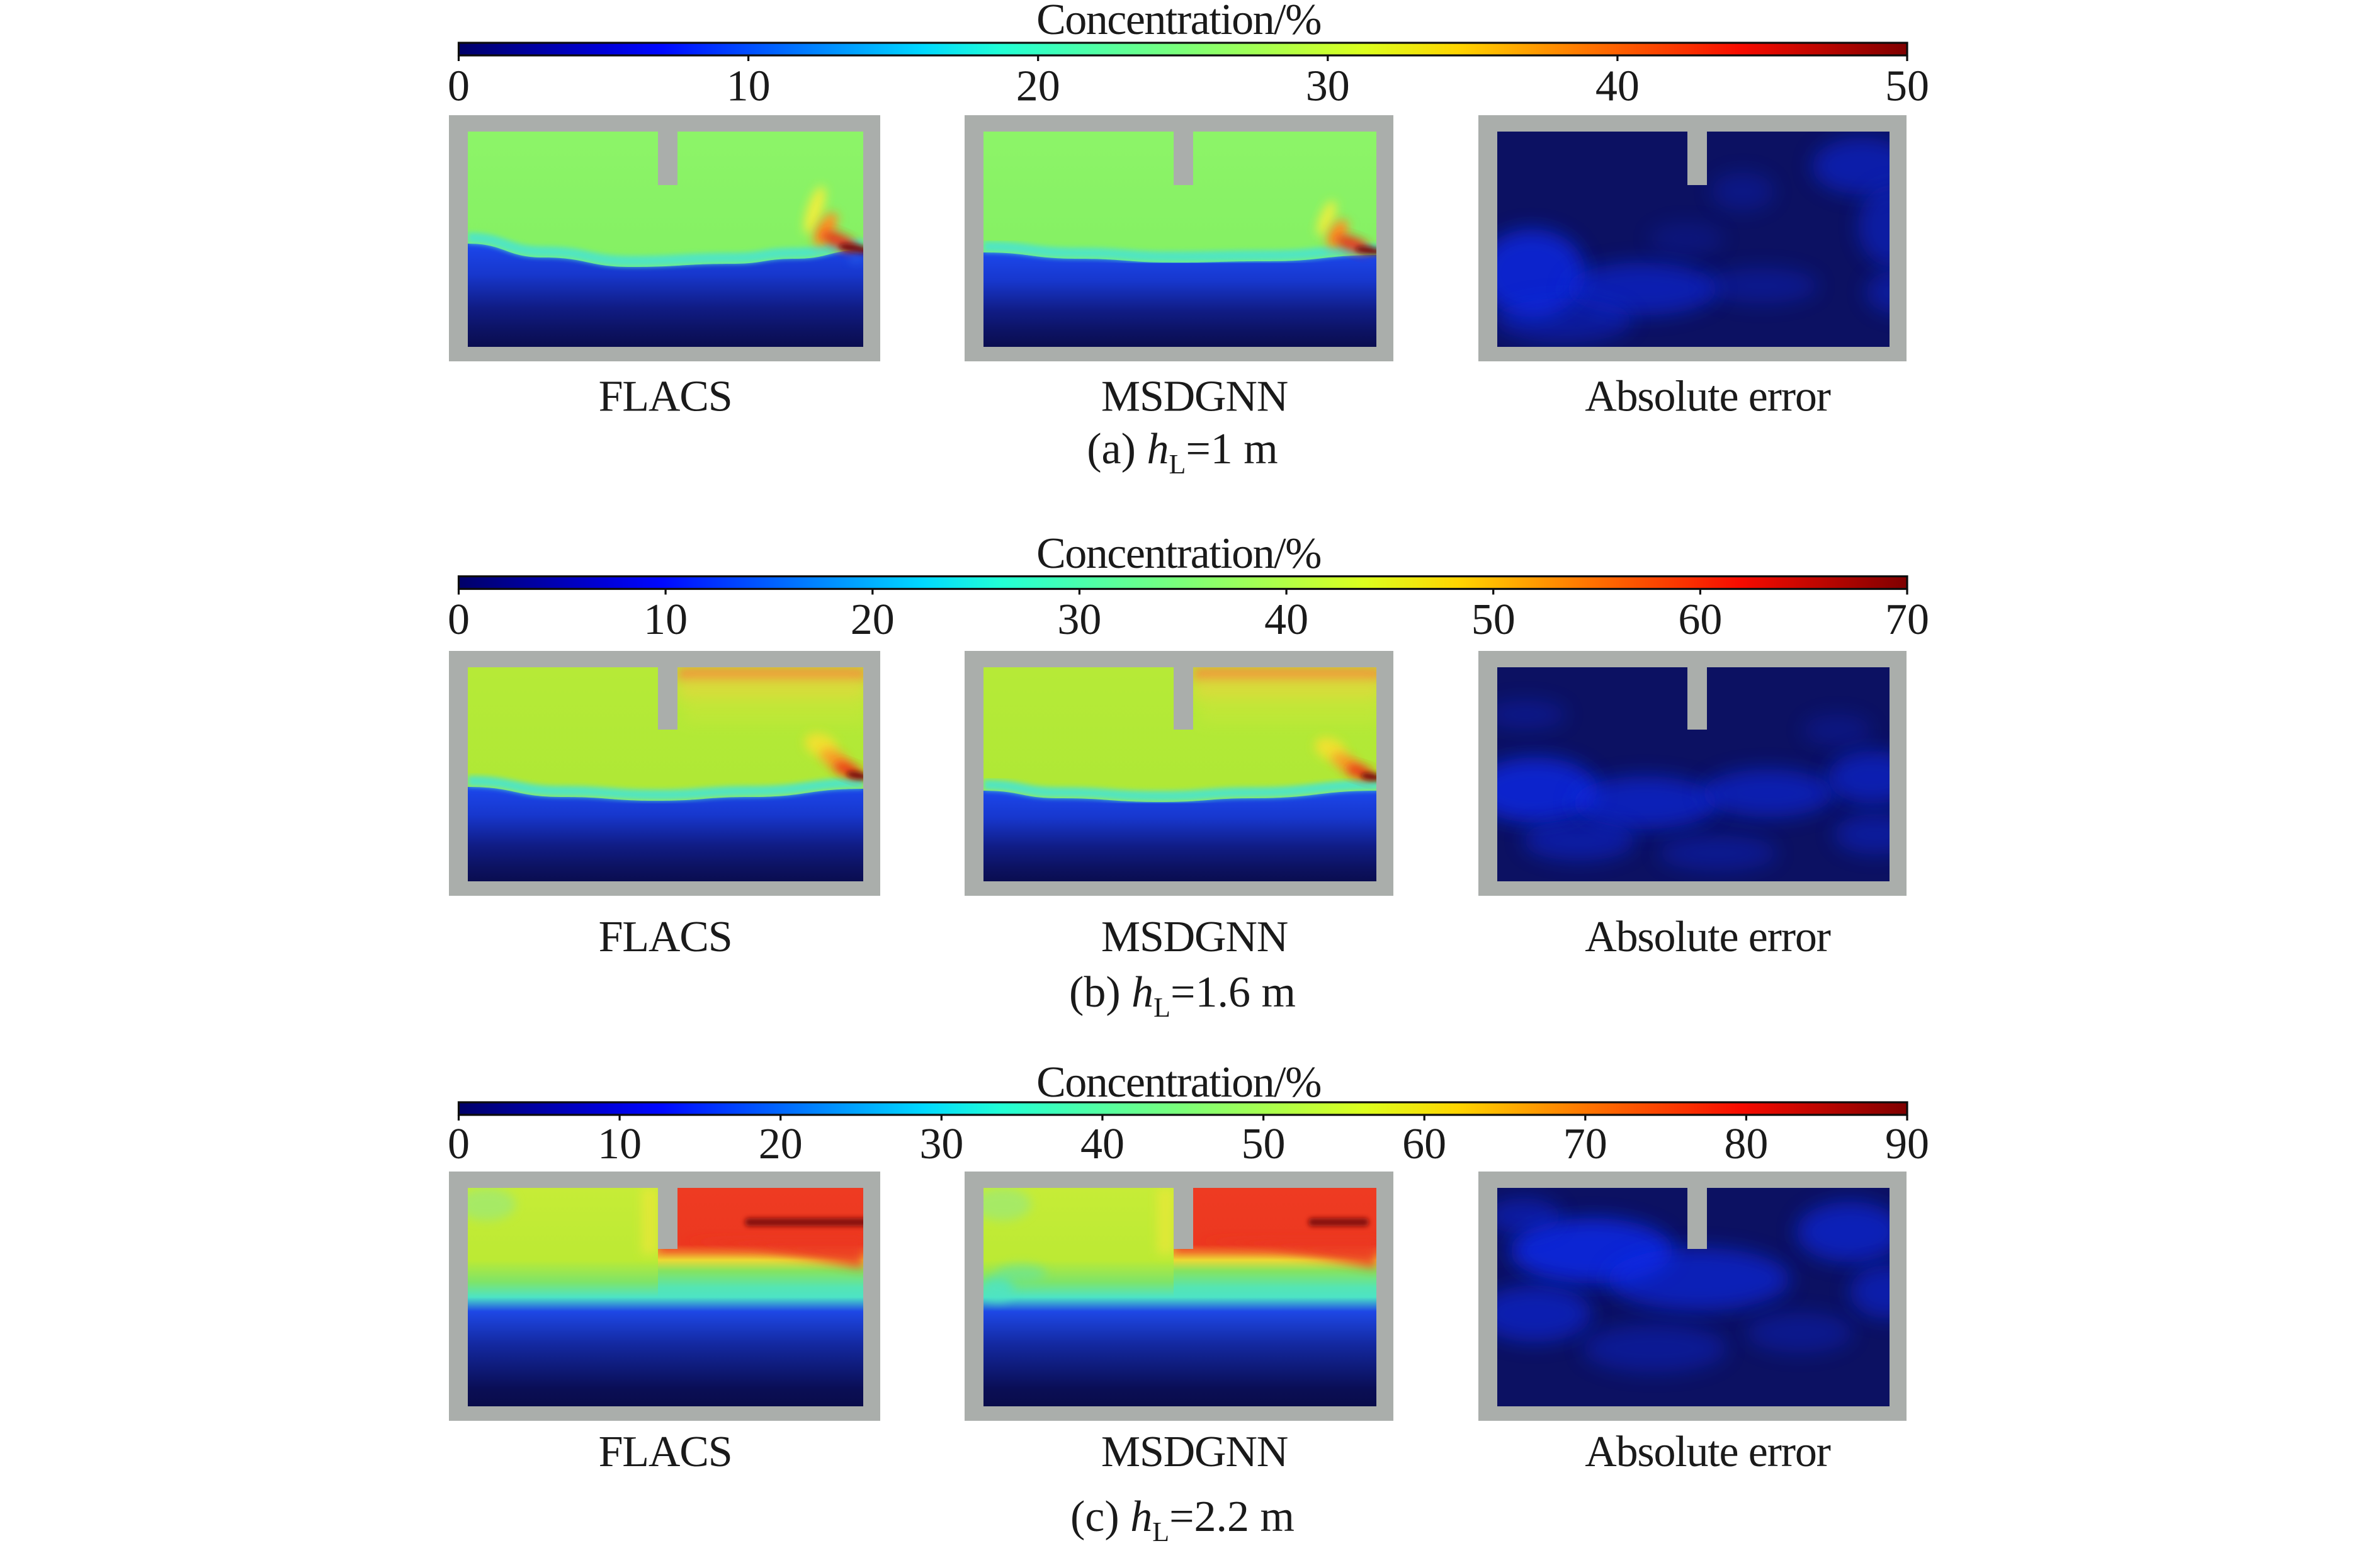 The image size is (2380, 1553). What do you see at coordinates (1907, 1144) in the screenshot?
I see `svg-text: 90` at bounding box center [1907, 1144].